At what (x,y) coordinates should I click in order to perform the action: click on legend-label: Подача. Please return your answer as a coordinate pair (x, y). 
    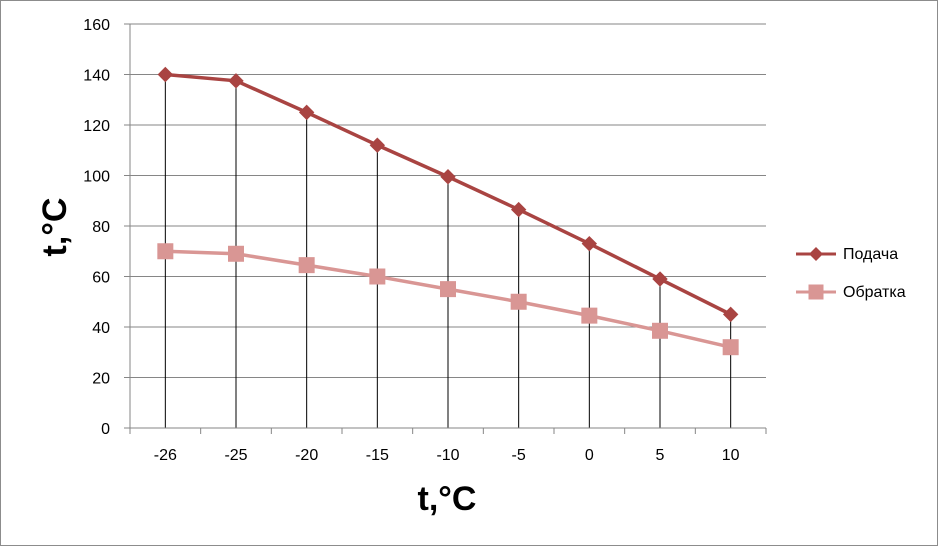
    Looking at the image, I should click on (870, 254).